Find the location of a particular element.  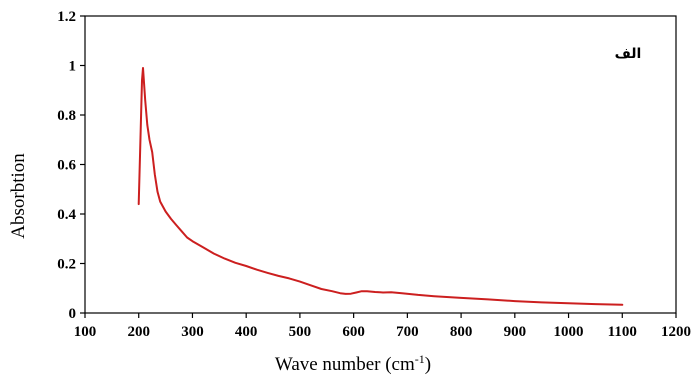

x-axis-title: Wave number (cm-1) is located at coordinates (353, 363).